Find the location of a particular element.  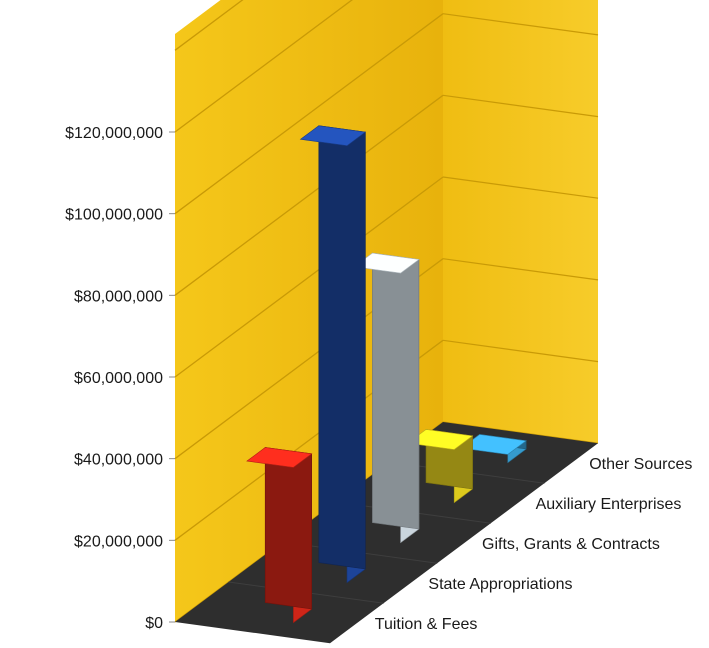

side-wall is located at coordinates (520, 222).